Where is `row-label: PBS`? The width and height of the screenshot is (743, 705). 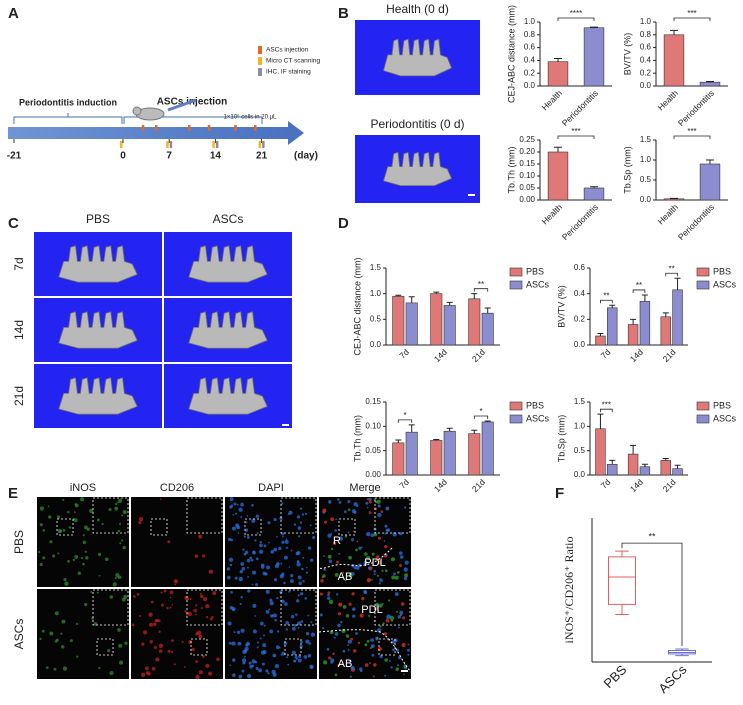 row-label: PBS is located at coordinates (19, 542).